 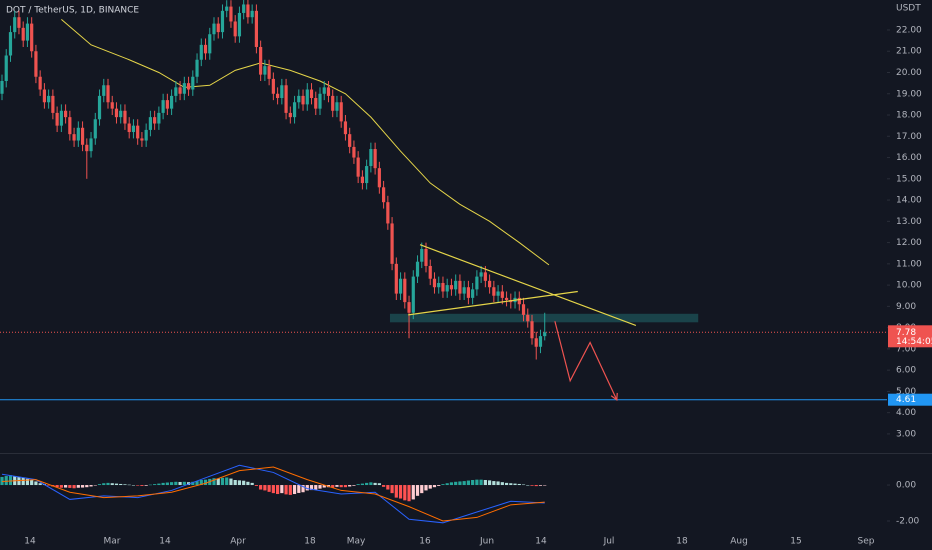 I want to click on macd-y-tick-label: -2.00, so click(x=908, y=522).